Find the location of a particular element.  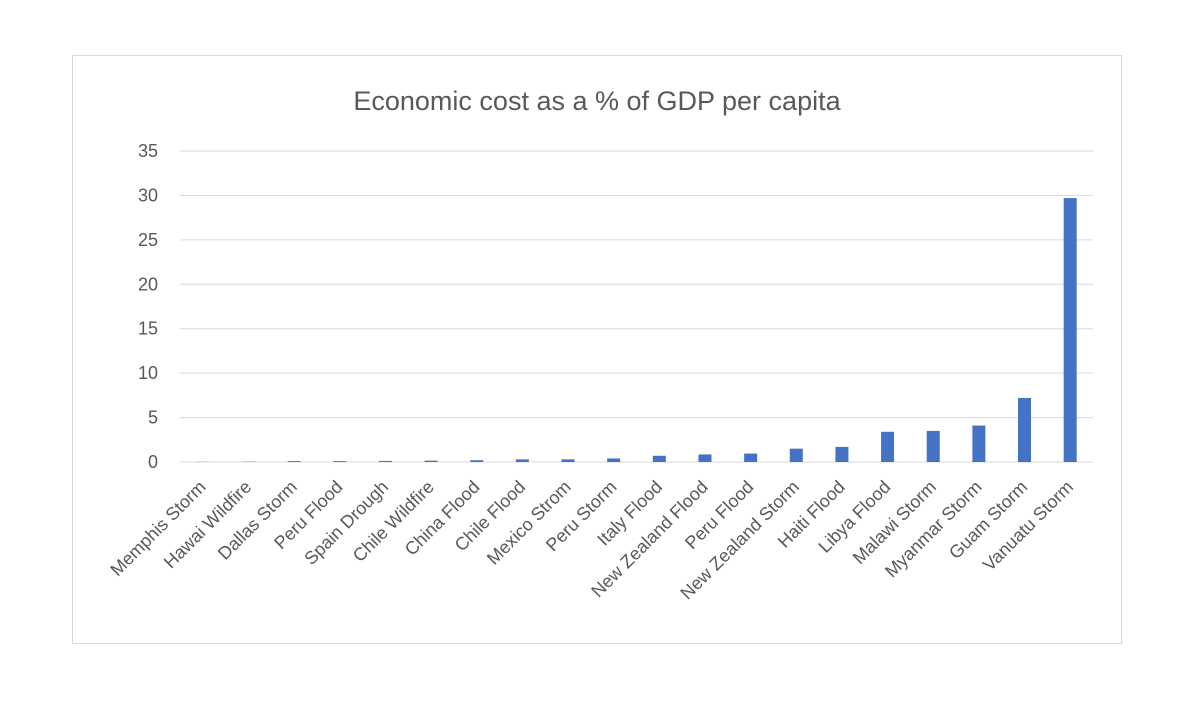

y-tick-label: 30 is located at coordinates (148, 195).